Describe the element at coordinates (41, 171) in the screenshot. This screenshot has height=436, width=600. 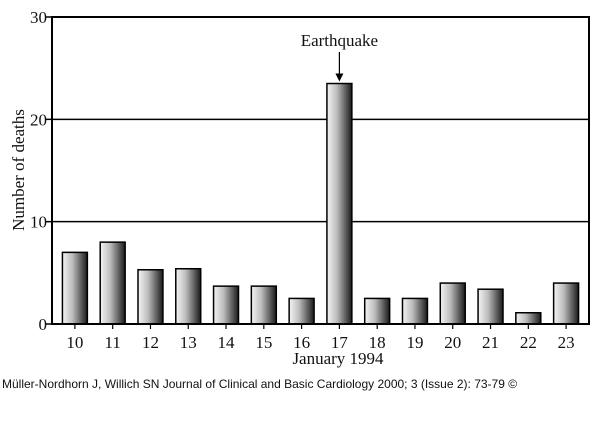
I see `y-tick-labels: 0 10 20 30` at that location.